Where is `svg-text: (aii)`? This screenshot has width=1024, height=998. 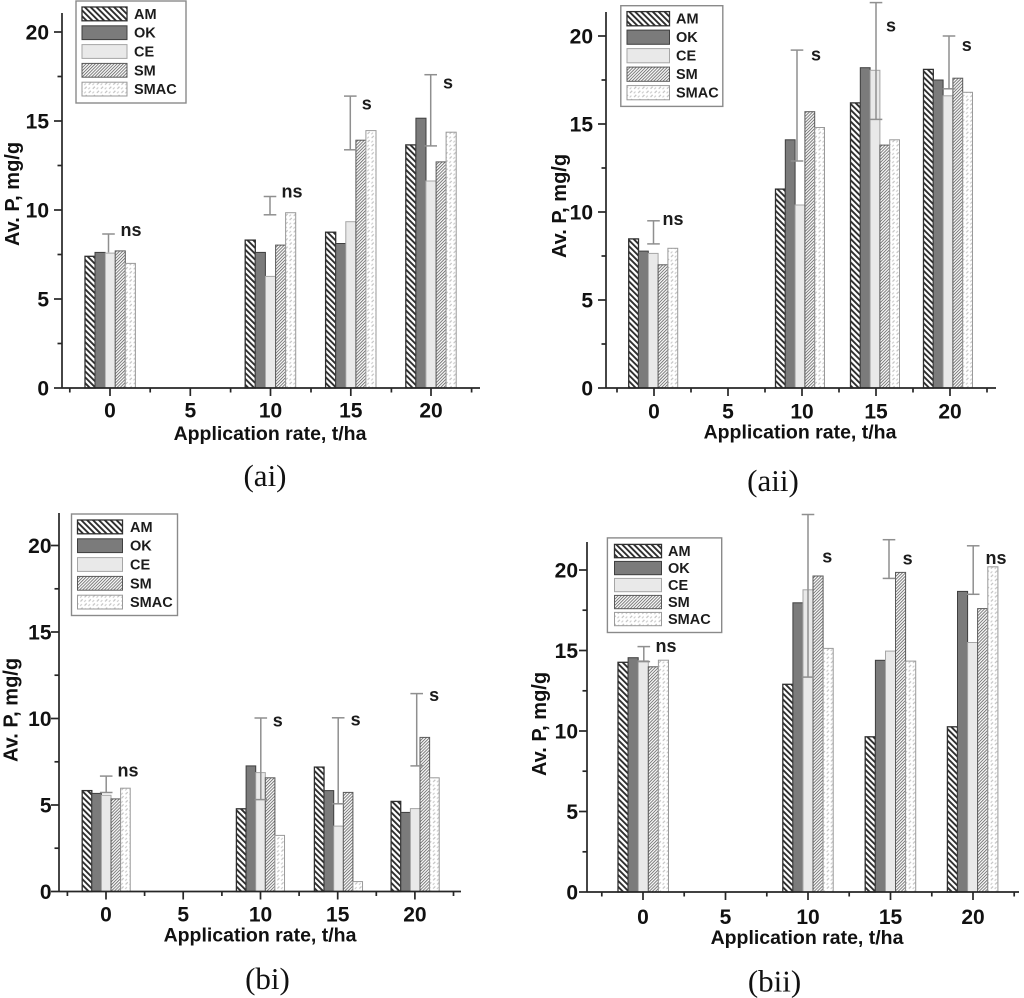
svg-text: (aii) is located at coordinates (773, 480).